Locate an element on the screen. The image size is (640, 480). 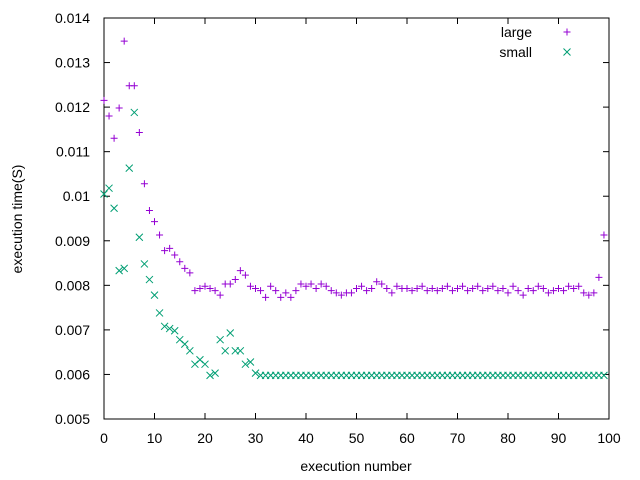
legend-marker-small is located at coordinates (567, 52).